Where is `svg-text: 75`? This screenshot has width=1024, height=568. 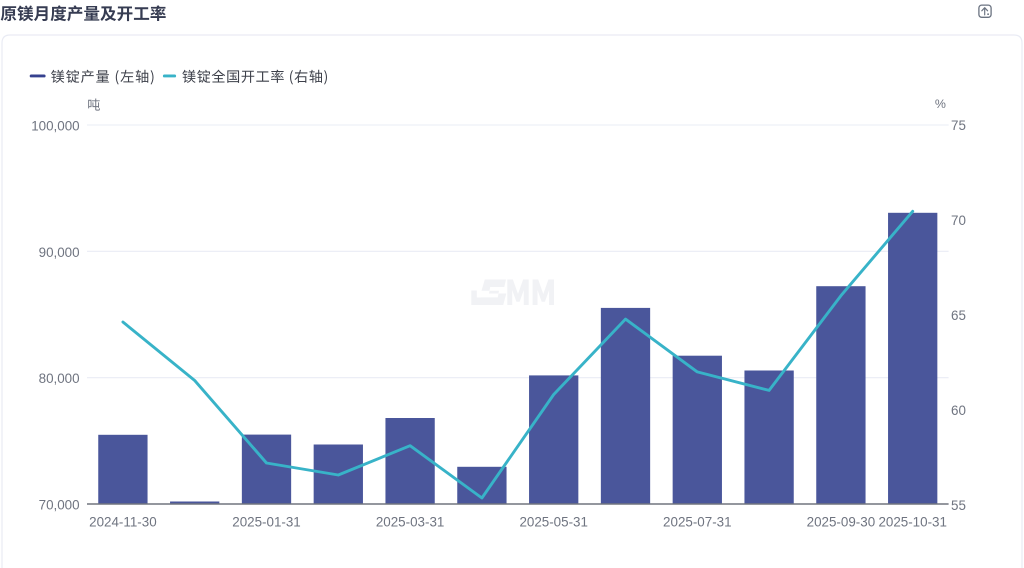 svg-text: 75 is located at coordinates (958, 125).